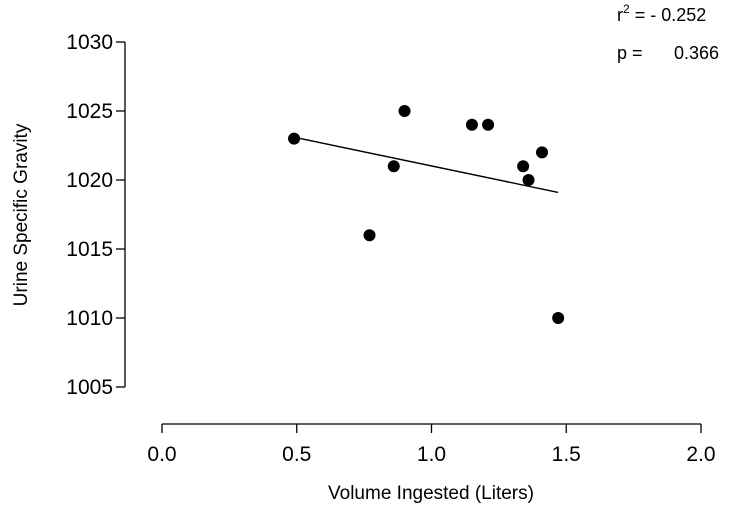 The image size is (739, 506). Describe the element at coordinates (89, 318) in the screenshot. I see `y-tick-label: 1010` at that location.